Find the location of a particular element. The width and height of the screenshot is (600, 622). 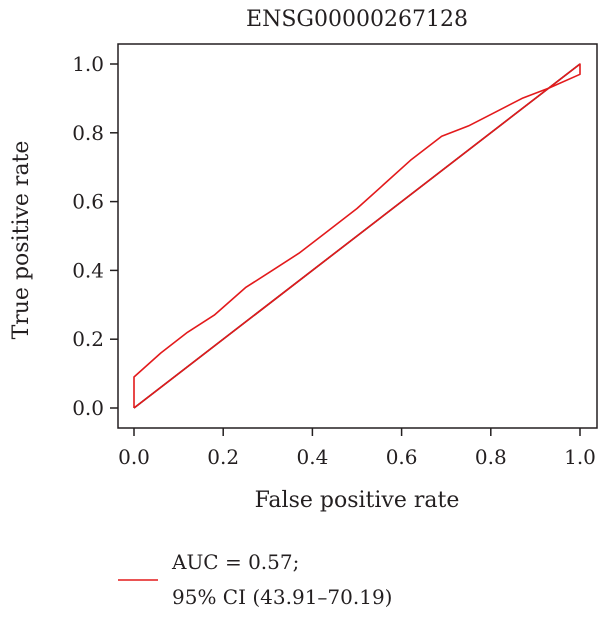

y-tick-label: 0.2 is located at coordinates (88, 339).